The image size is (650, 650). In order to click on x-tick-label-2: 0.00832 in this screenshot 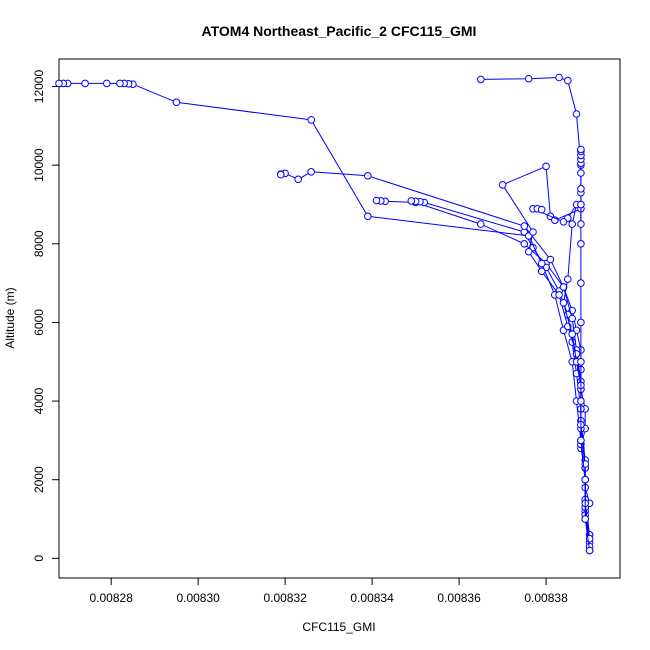, I will do `click(285, 598)`.